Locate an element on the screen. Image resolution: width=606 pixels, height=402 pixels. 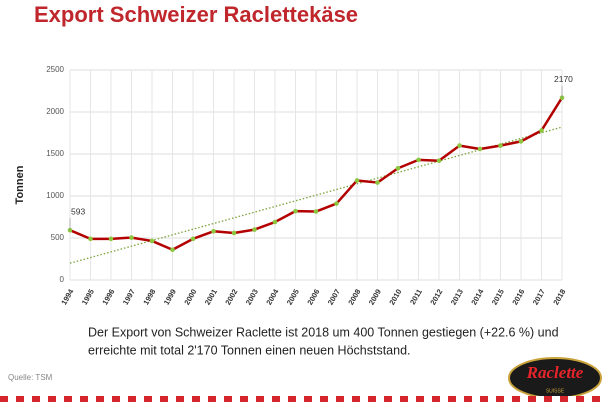
y-axis-label: Tonnen is located at coordinates (20, 184).